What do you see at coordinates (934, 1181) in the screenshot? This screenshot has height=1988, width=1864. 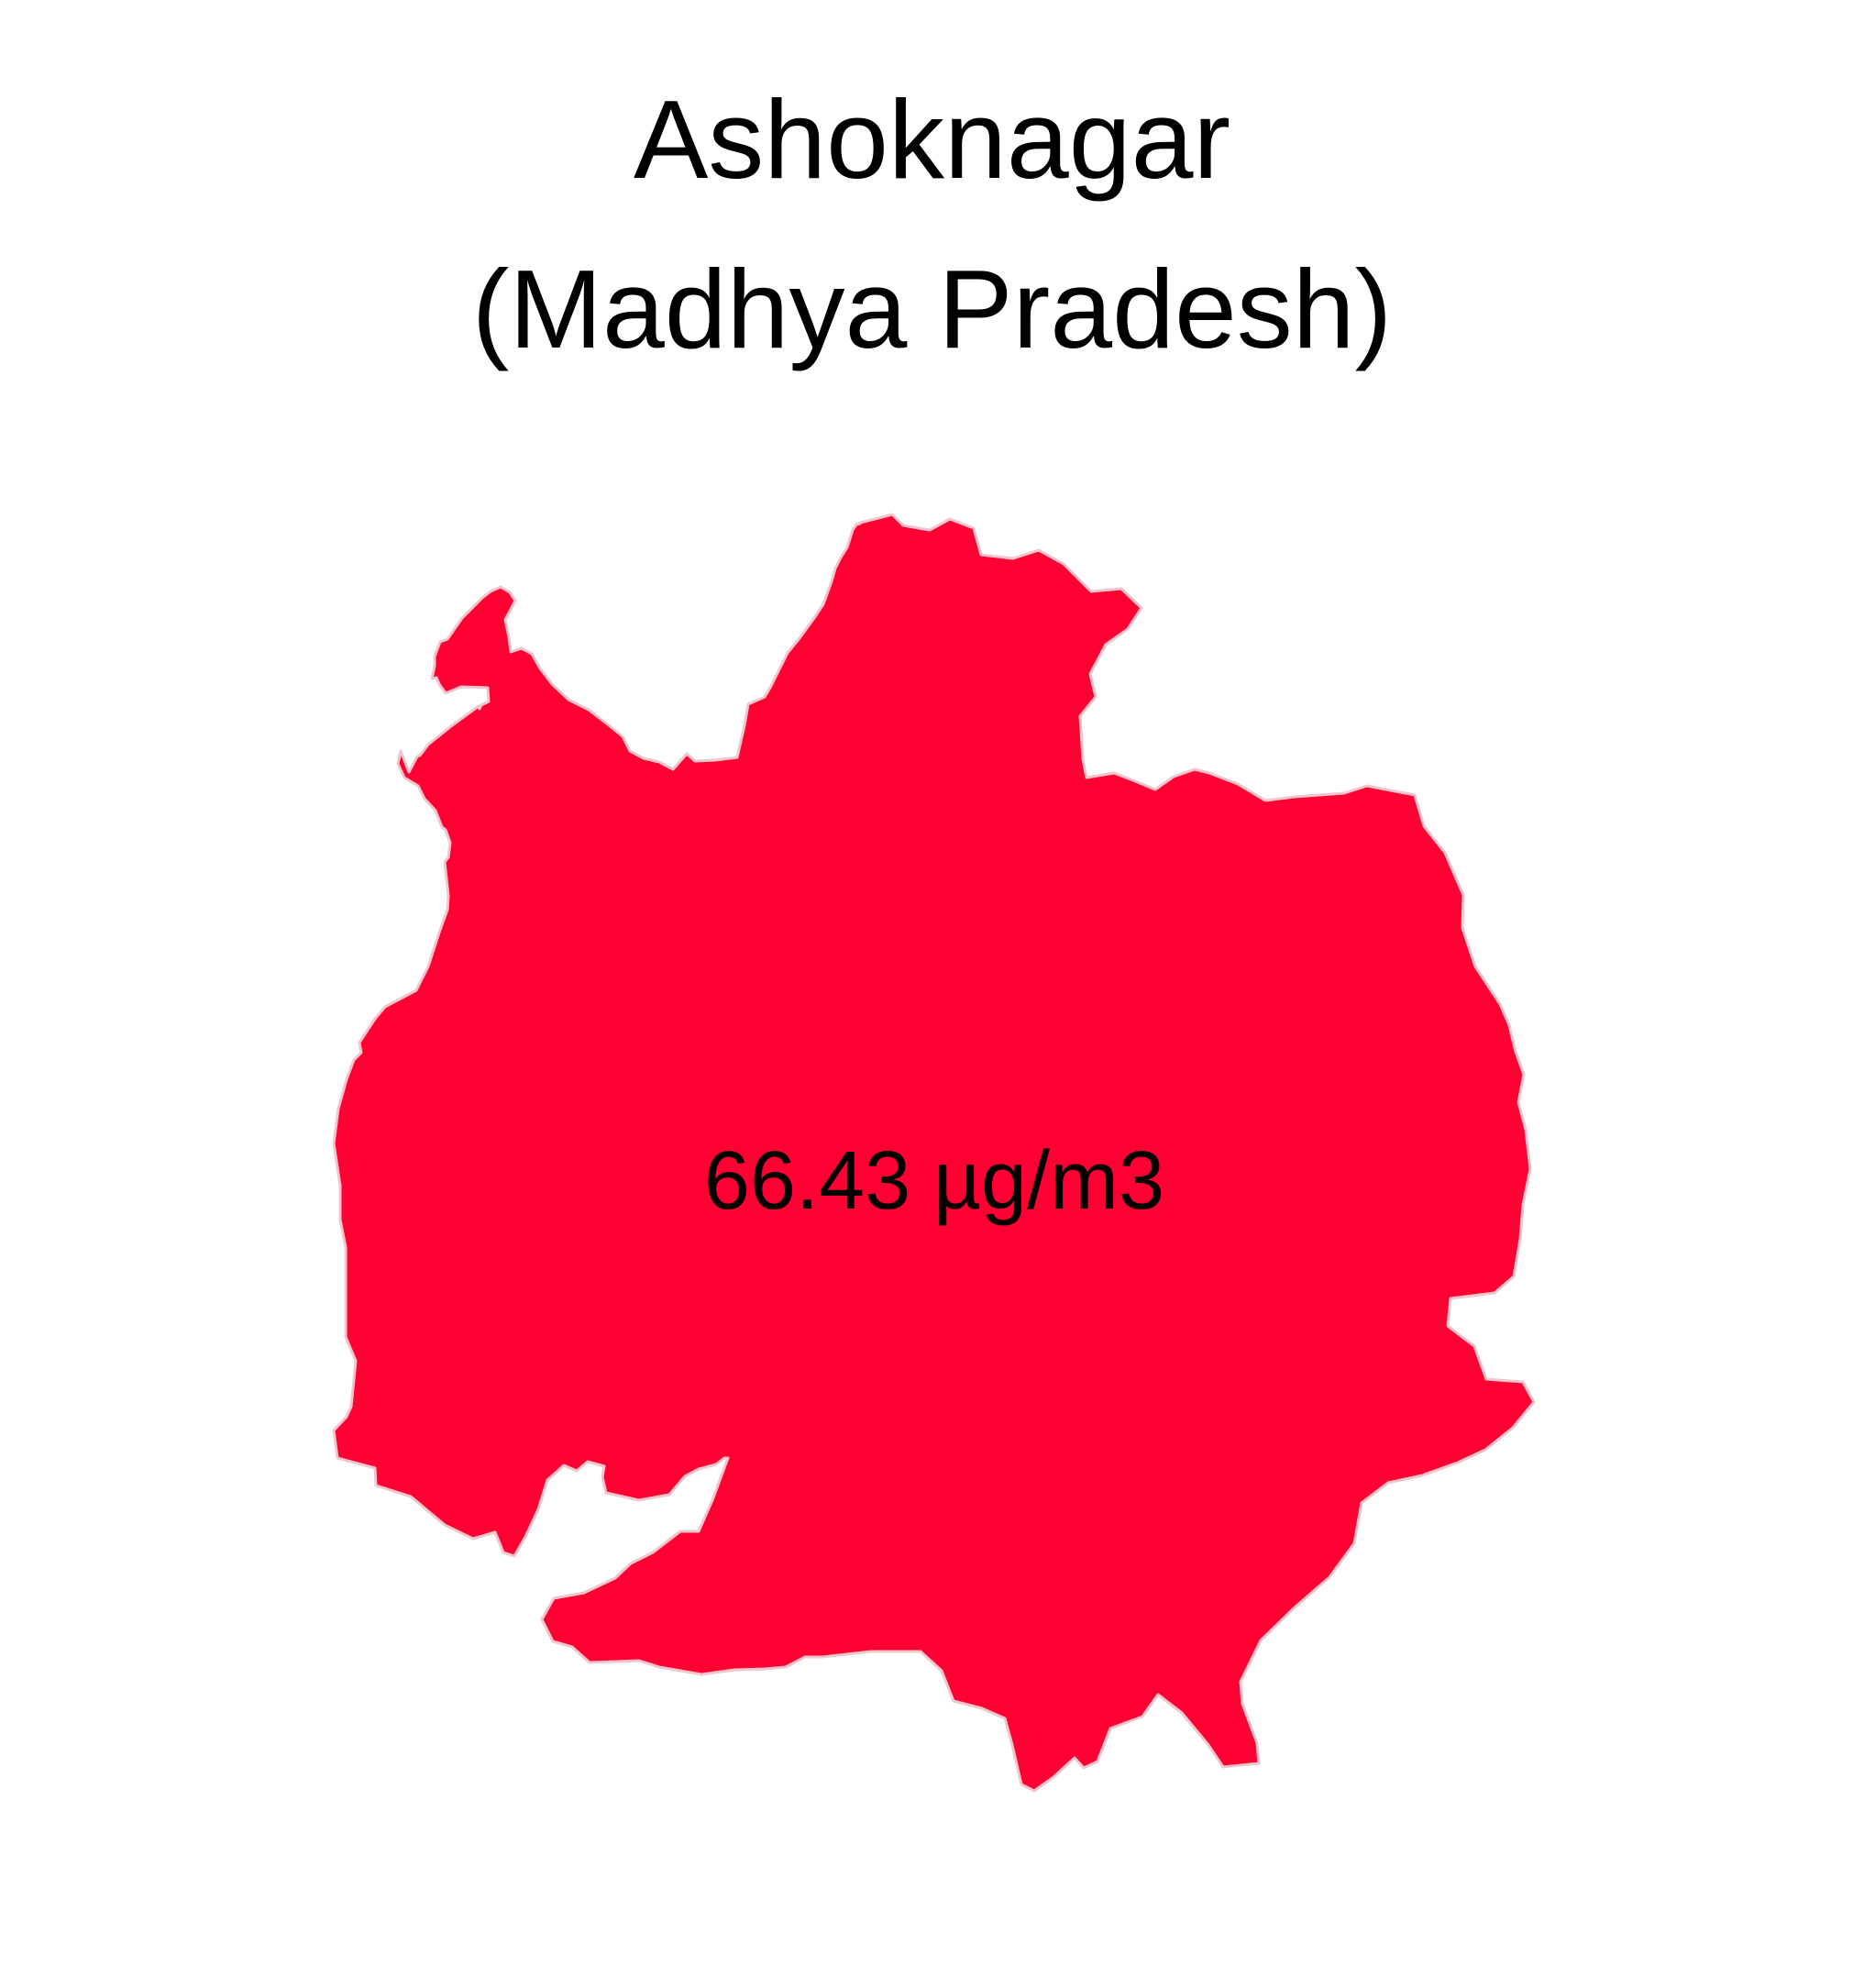 I see `district-value-label: 66.43 µg/m3` at bounding box center [934, 1181].